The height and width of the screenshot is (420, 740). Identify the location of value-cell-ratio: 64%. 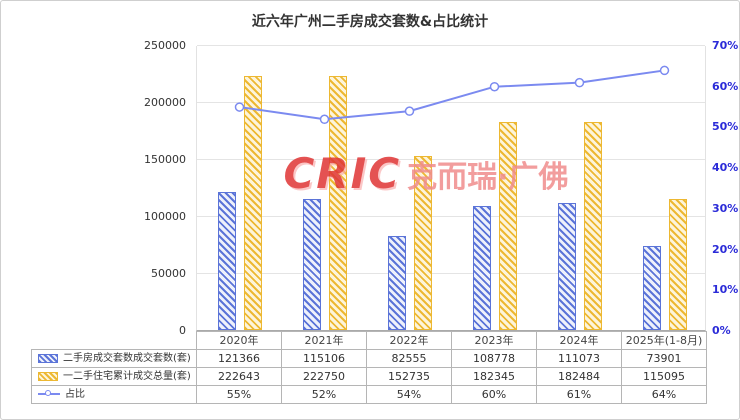
(664, 394).